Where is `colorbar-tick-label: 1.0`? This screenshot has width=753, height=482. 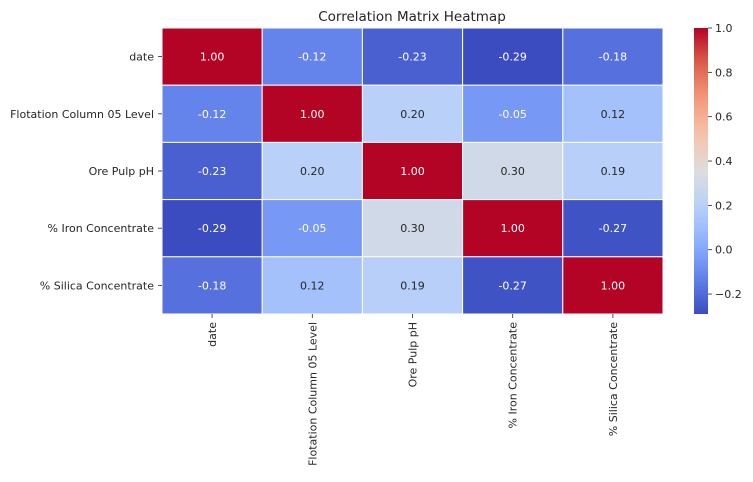
colorbar-tick-label: 1.0 is located at coordinates (724, 28).